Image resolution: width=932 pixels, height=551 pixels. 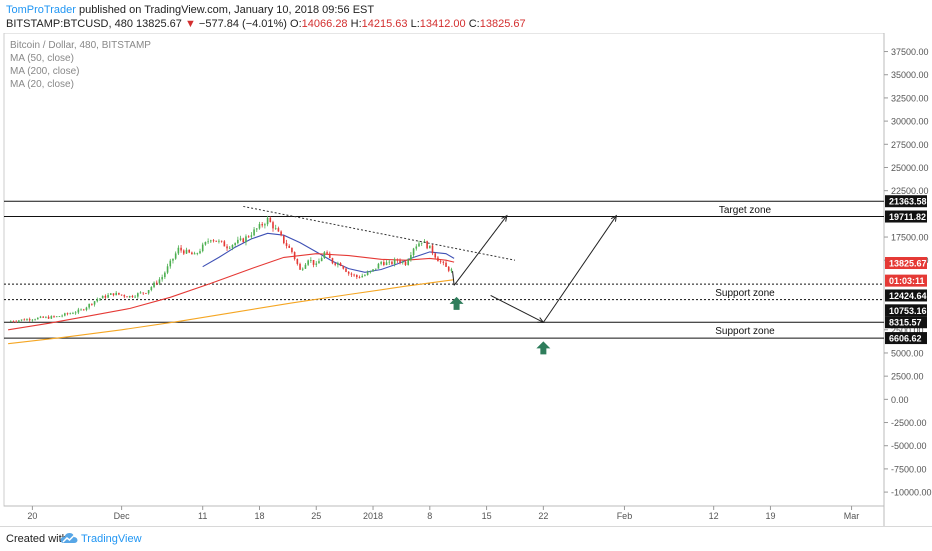 What do you see at coordinates (44, 71) in the screenshot?
I see `legend-ma200: MA (200, close)` at bounding box center [44, 71].